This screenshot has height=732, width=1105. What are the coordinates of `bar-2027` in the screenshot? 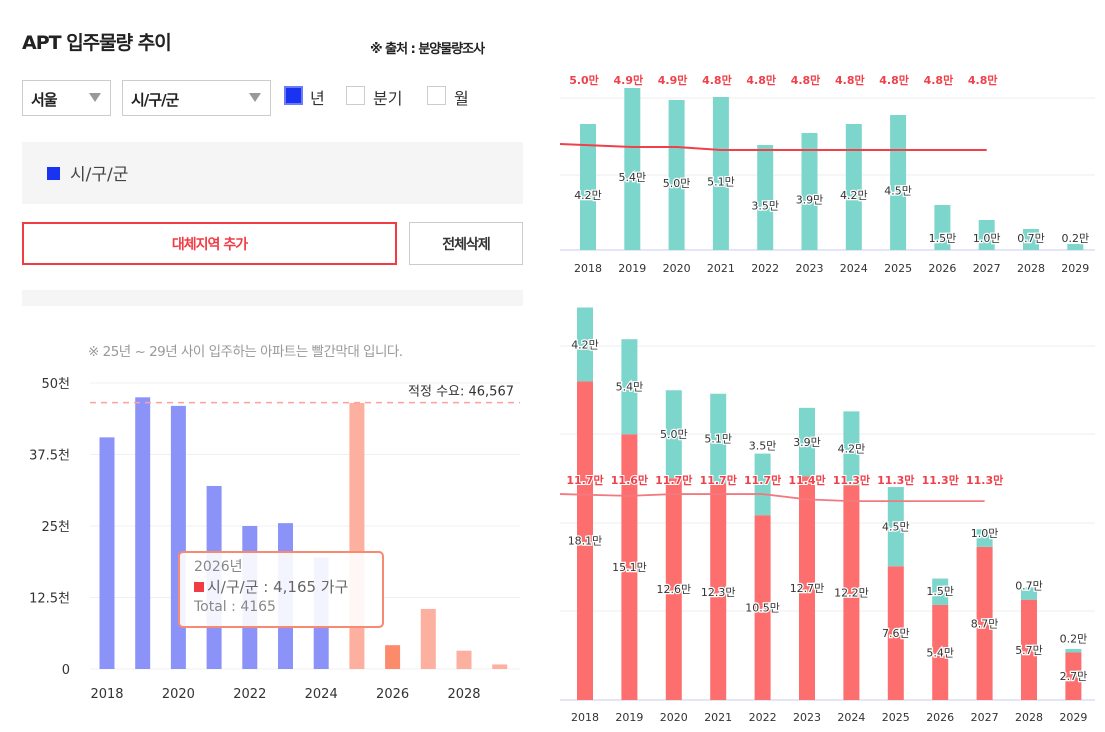 It's located at (986, 235).